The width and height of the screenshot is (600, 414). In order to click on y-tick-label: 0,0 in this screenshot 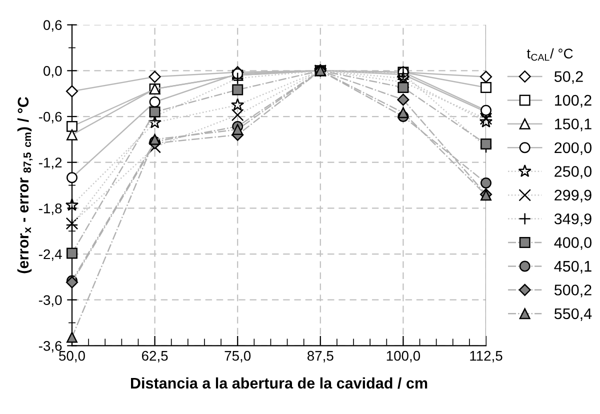, I will do `click(53, 72)`.